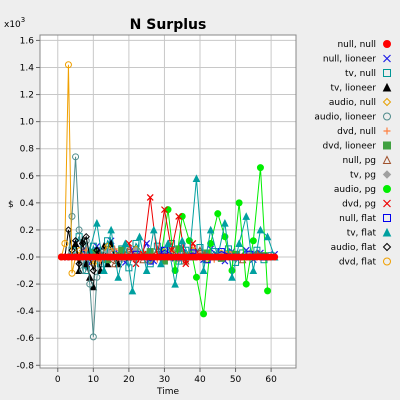 The image size is (400, 400). I want to click on legend-label: dvd, flat, so click(358, 263).